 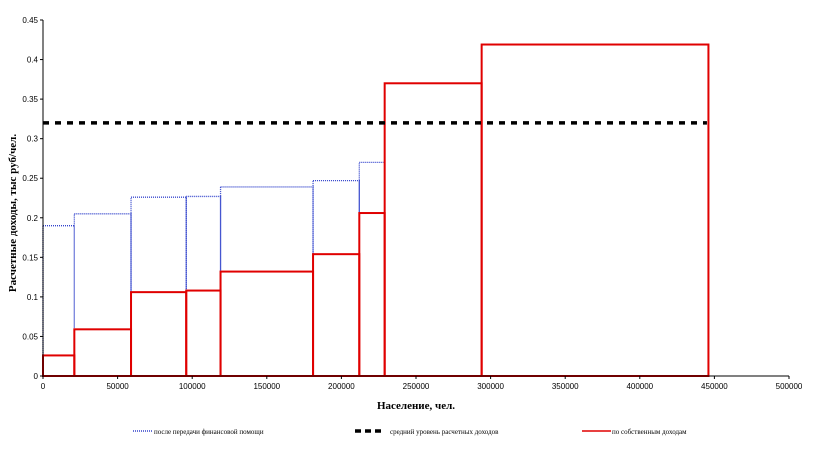 What do you see at coordinates (36, 376) in the screenshot?
I see `y-tick-label: 0` at bounding box center [36, 376].